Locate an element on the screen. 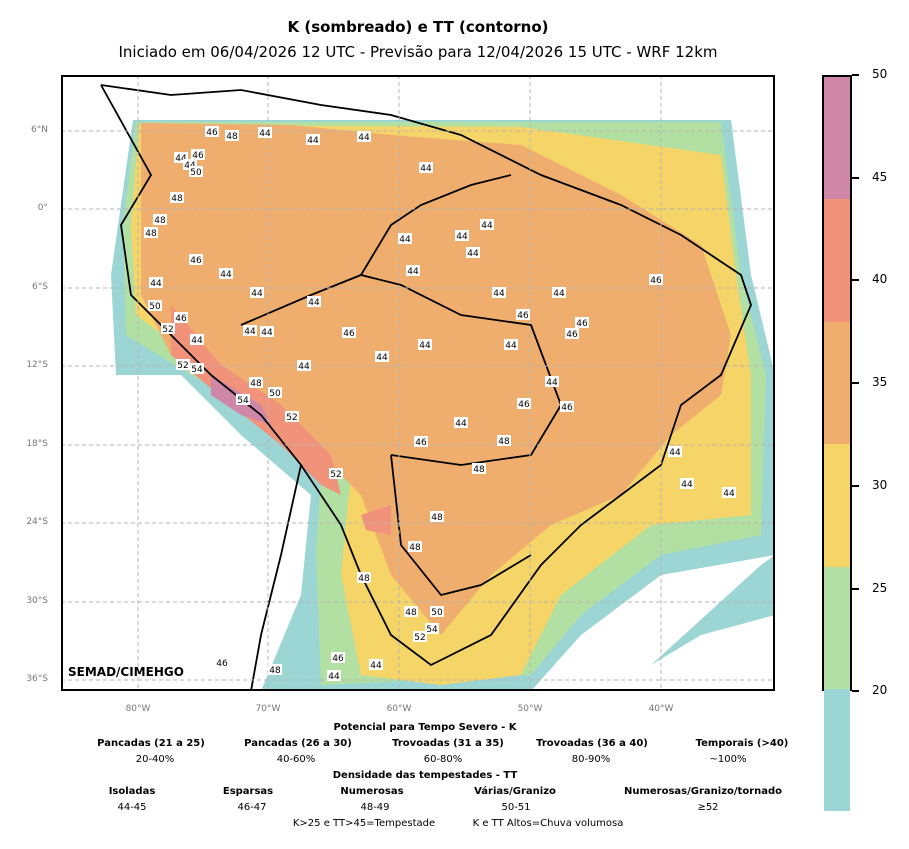 The image size is (909, 849). k-class-pct: 40-60% is located at coordinates (296, 759).